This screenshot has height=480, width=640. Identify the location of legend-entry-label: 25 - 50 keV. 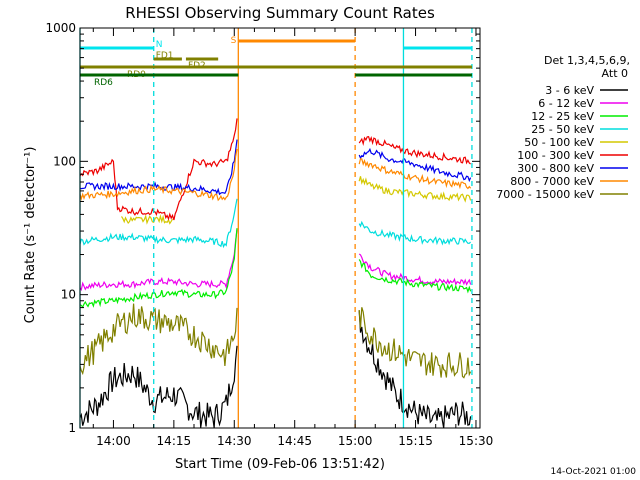
(562, 129).